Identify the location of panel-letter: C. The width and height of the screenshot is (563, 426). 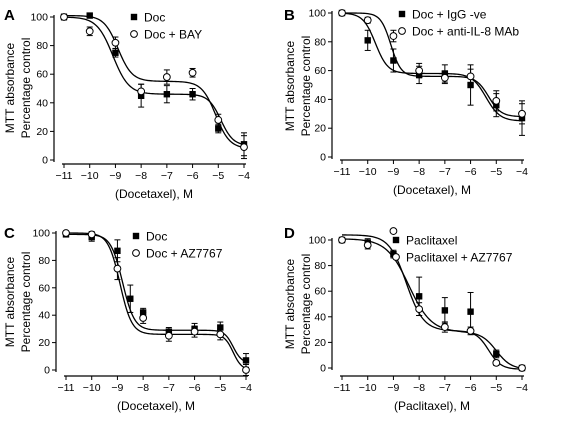
(9, 233).